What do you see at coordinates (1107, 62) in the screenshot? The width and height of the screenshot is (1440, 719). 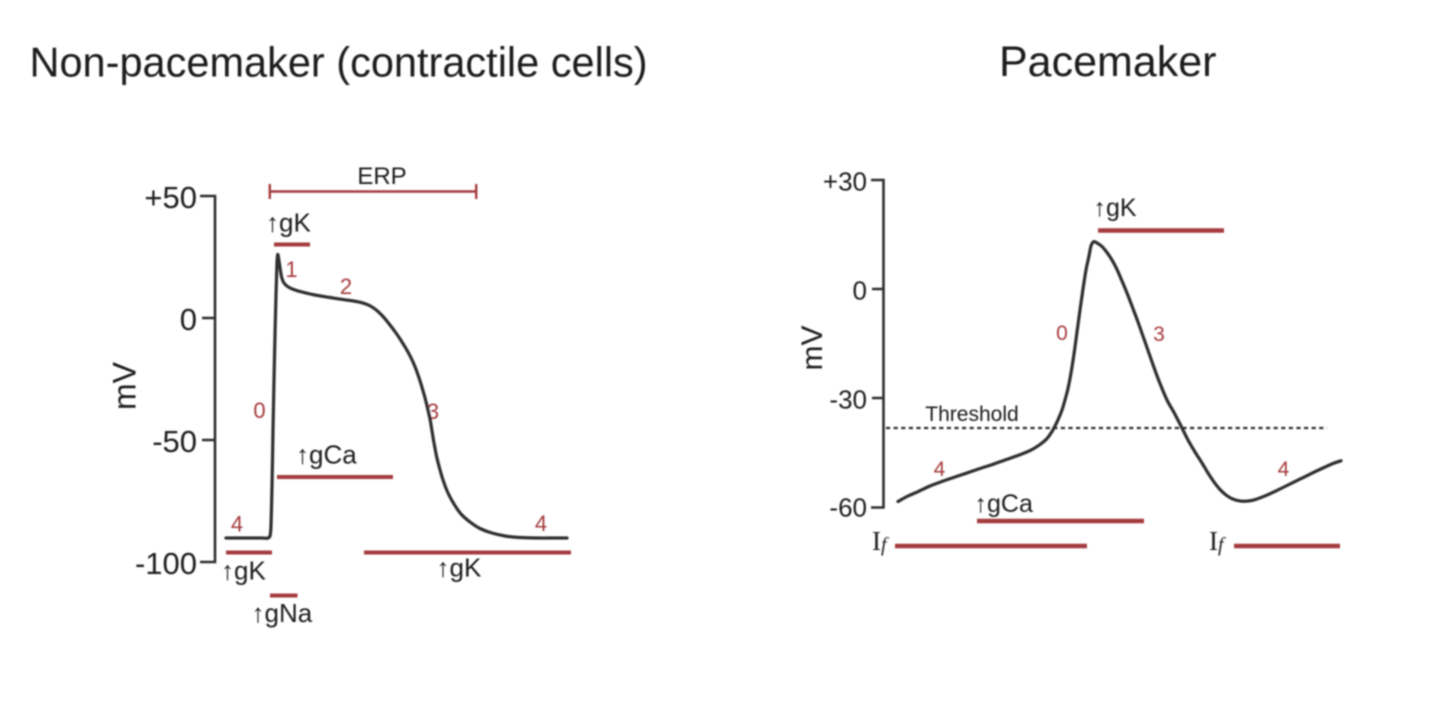 I see `svg-text: Pacemaker` at bounding box center [1107, 62].